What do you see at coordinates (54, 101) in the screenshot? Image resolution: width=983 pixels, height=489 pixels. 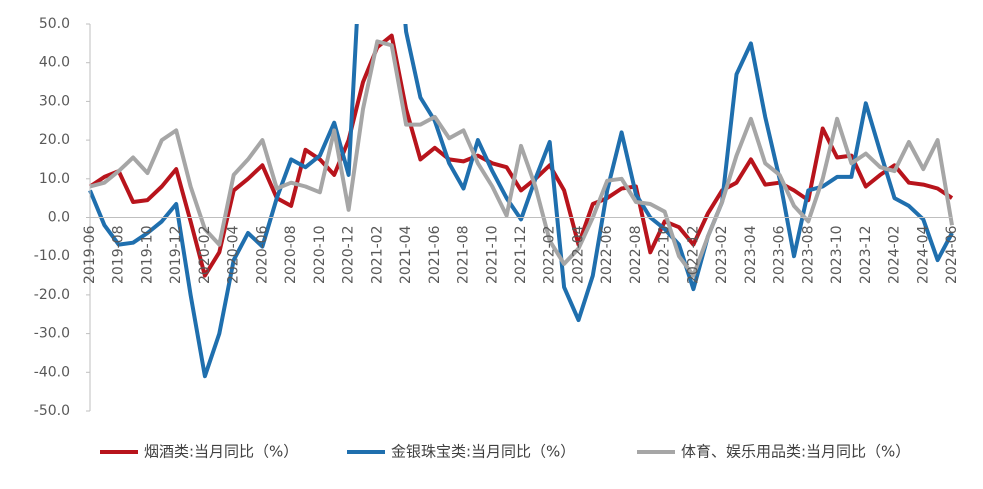 I see `y-tick-label: 30.0` at bounding box center [54, 101].